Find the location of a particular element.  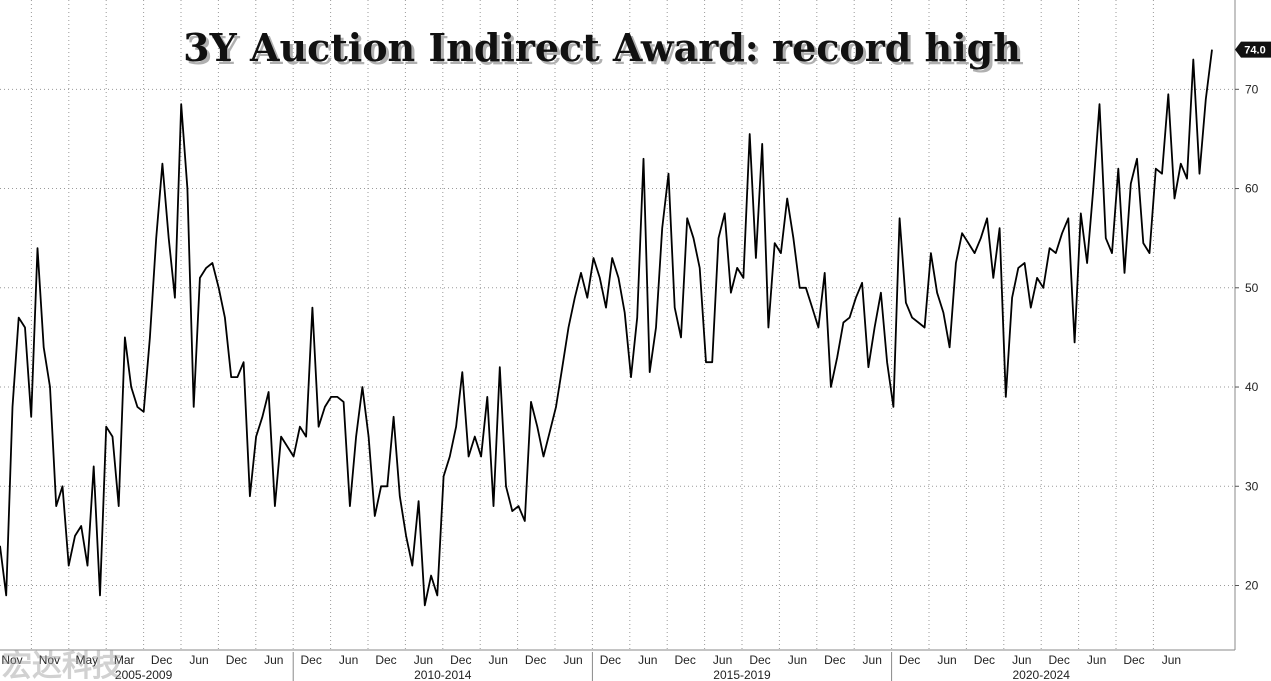

x-tick-label-6: Dec is located at coordinates (236, 660).